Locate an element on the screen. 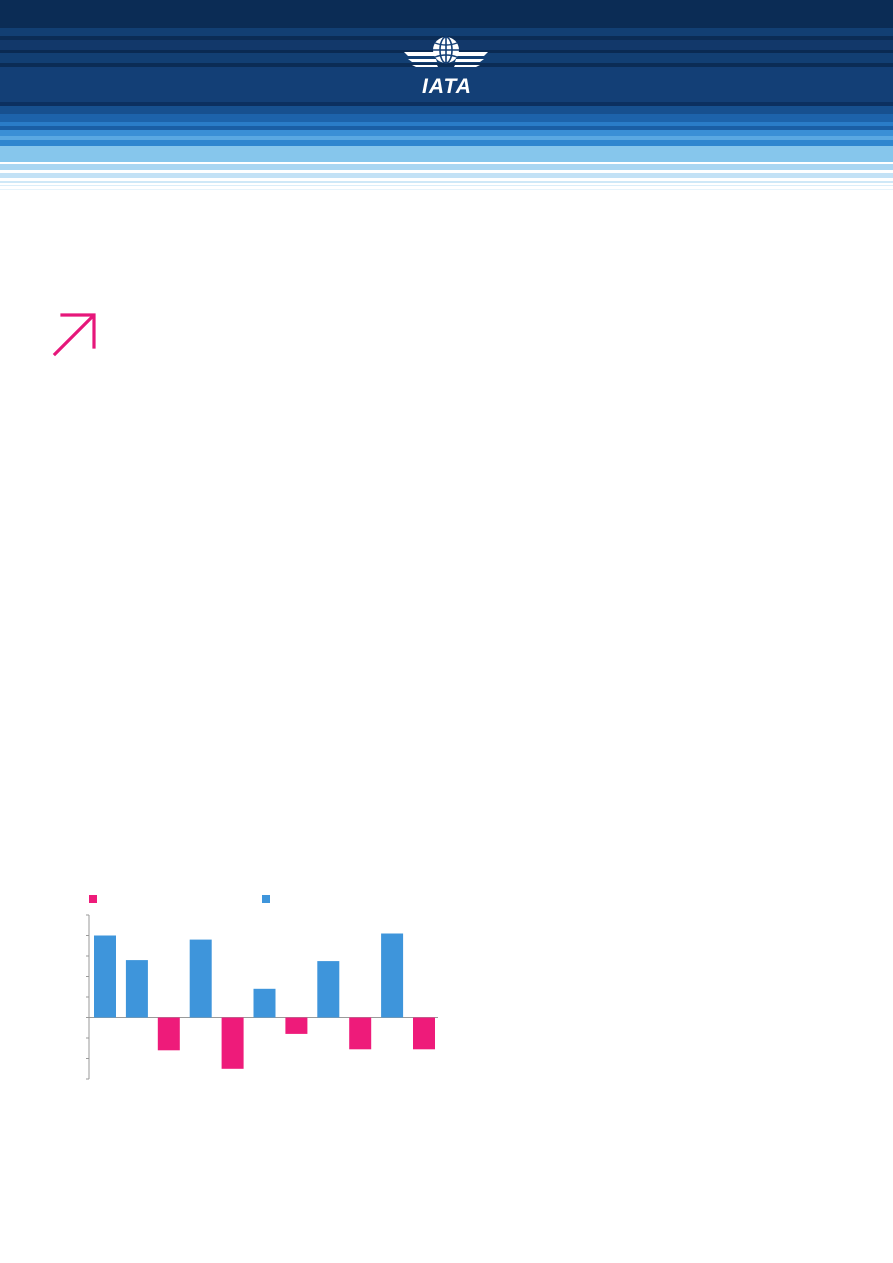  chart-bars is located at coordinates (264, 1001).